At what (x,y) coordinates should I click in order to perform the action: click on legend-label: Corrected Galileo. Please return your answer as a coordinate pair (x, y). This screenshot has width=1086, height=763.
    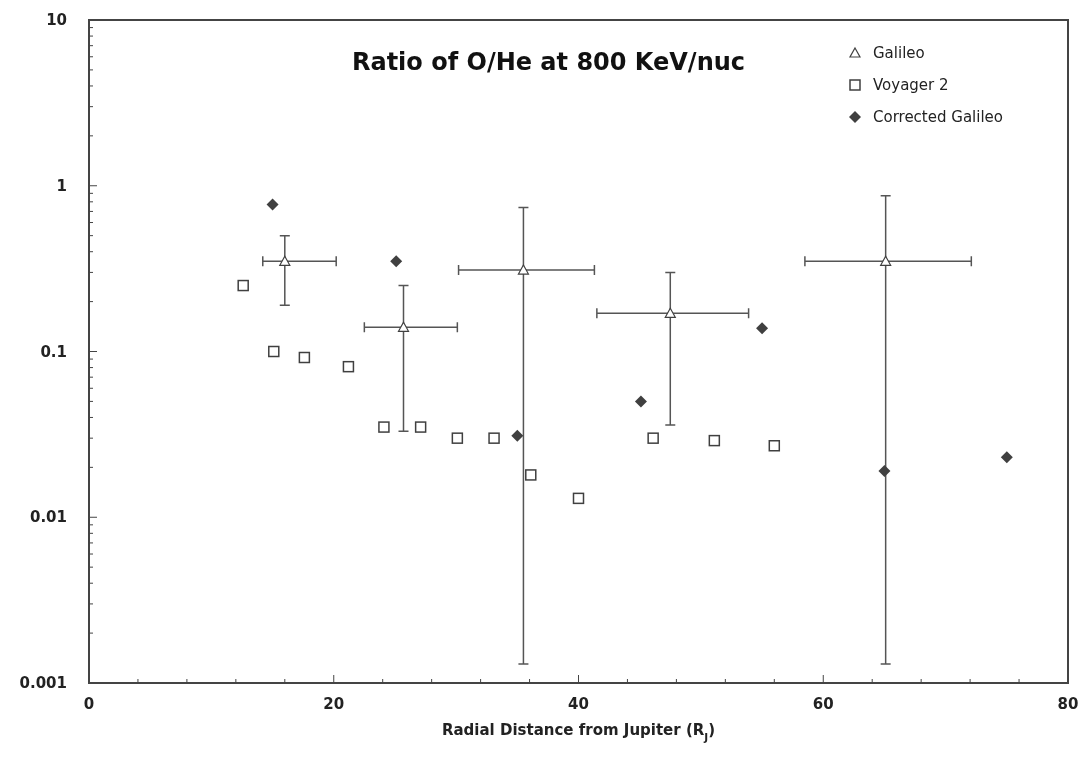
    Looking at the image, I should click on (938, 117).